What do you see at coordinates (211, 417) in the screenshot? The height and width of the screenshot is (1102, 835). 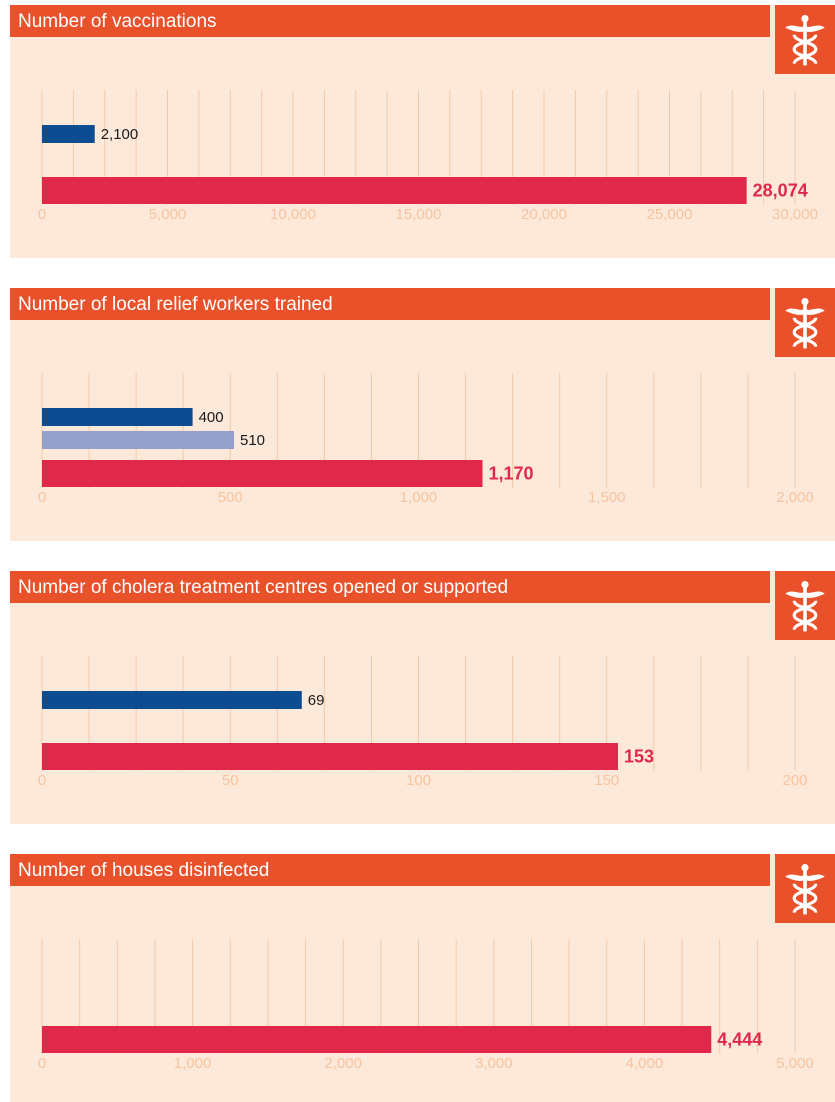 I see `value-label: 400` at bounding box center [211, 417].